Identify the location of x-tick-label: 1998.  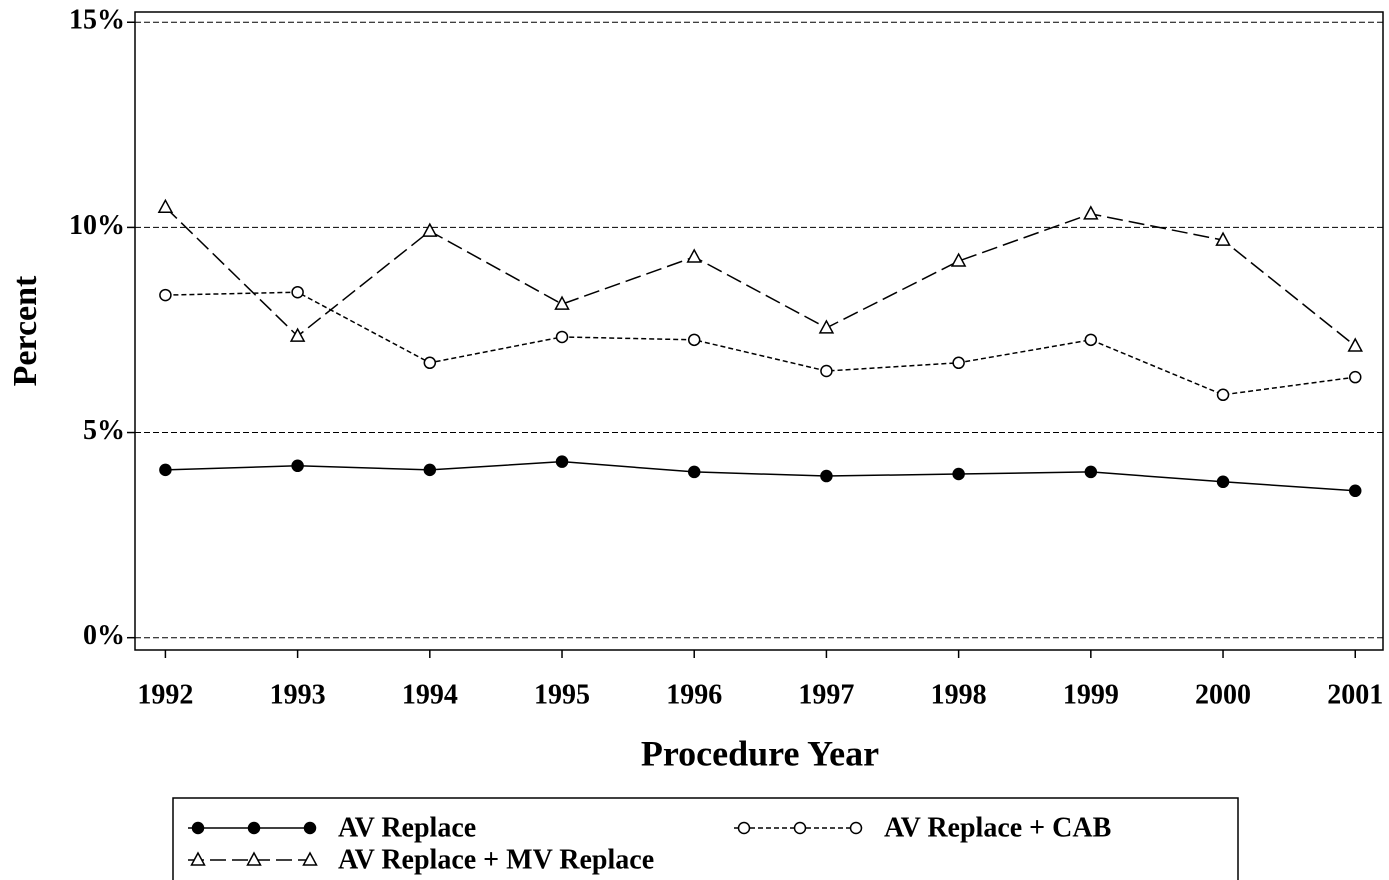
(959, 694).